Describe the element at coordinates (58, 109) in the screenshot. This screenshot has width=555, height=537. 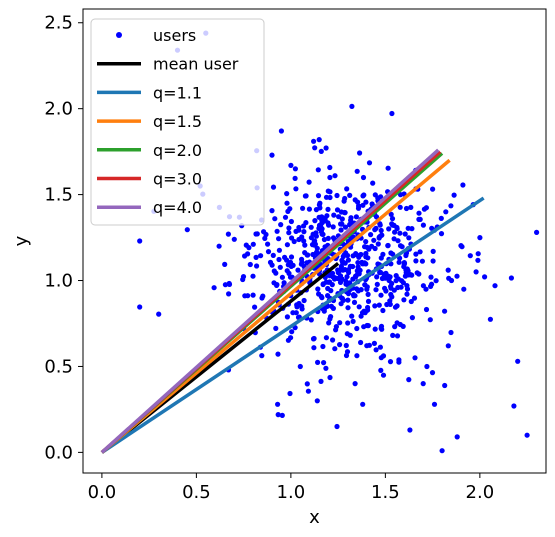
I see `y-tick-label: 2.0` at that location.